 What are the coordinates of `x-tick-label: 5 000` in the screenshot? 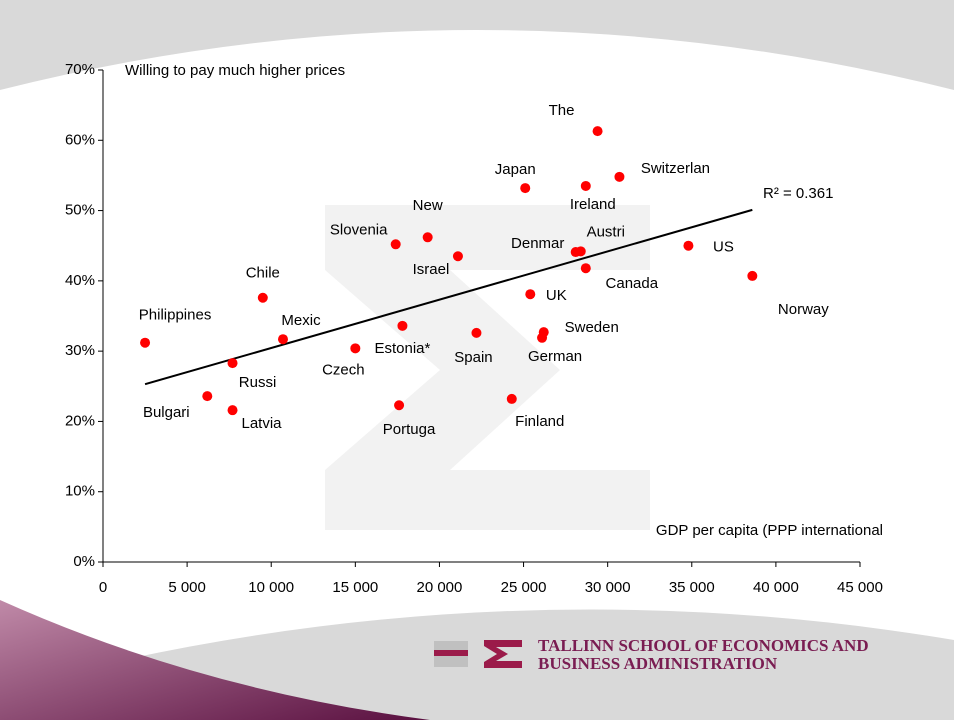 It's located at (187, 587).